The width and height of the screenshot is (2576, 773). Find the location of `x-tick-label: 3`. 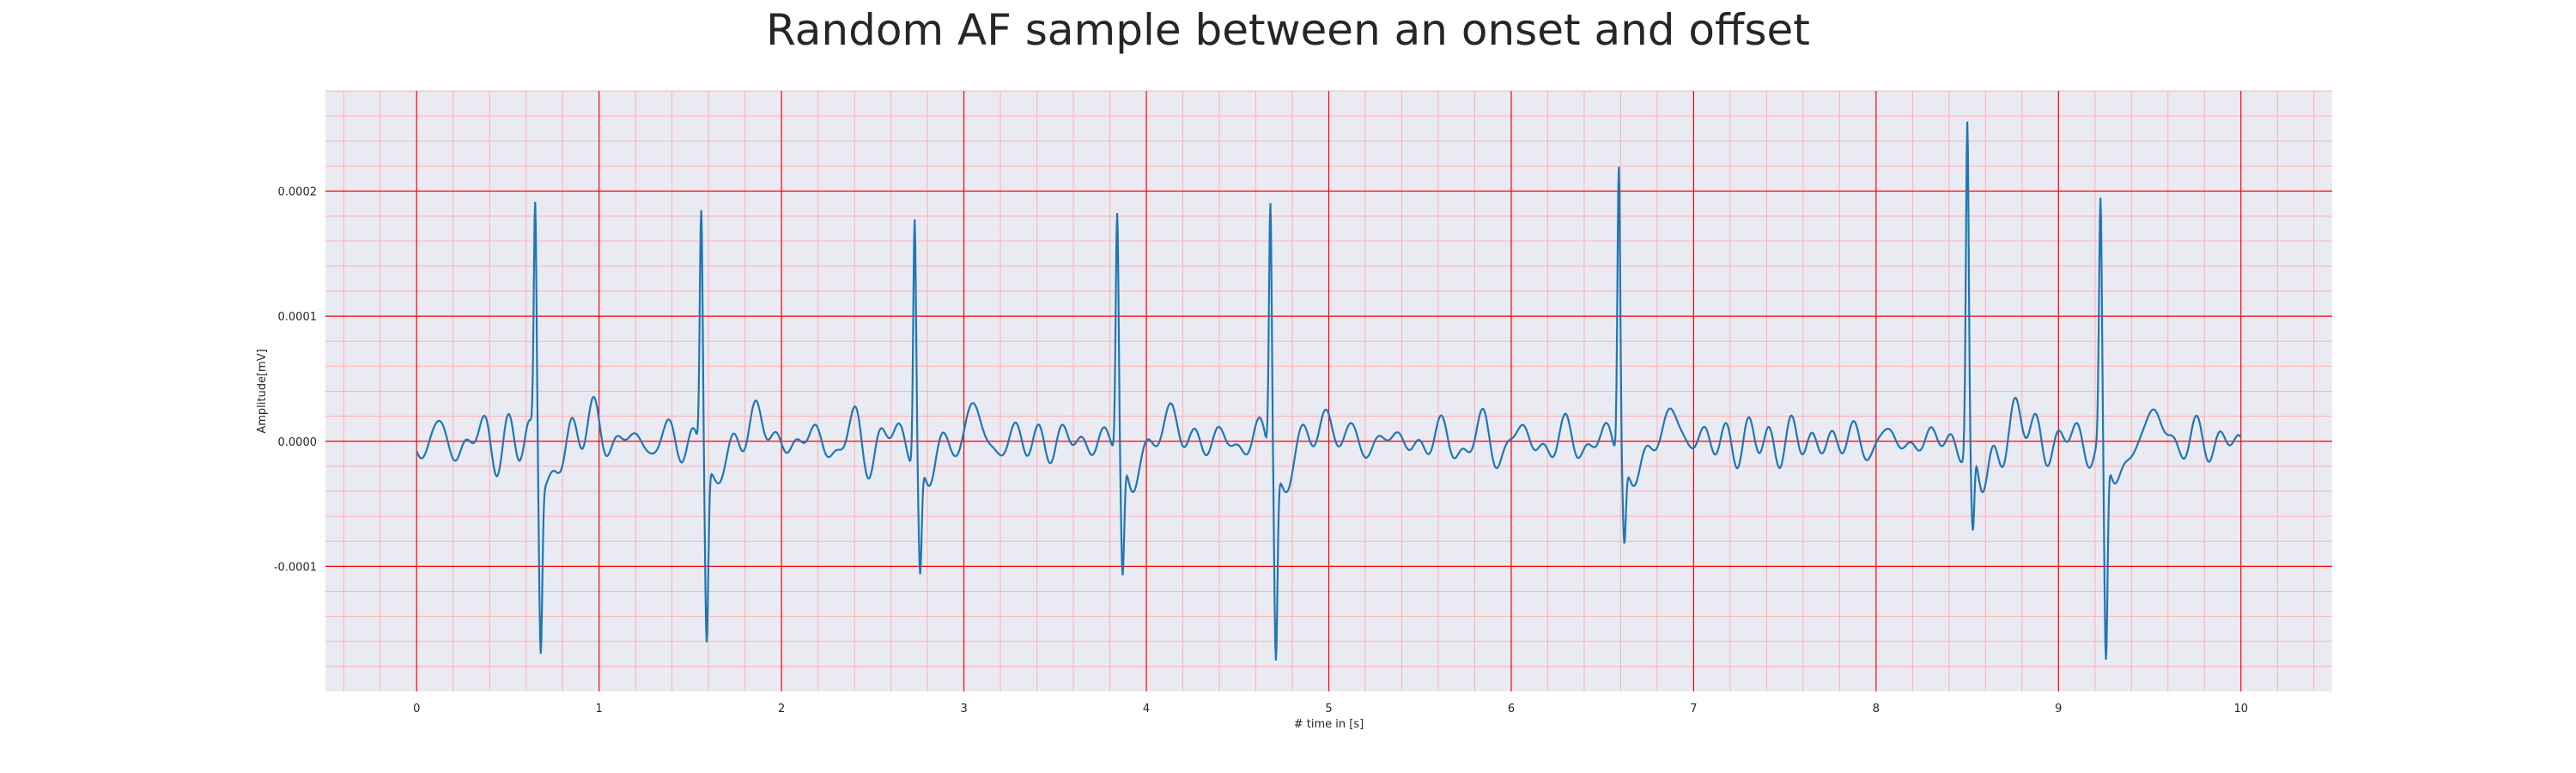

x-tick-label: 3 is located at coordinates (963, 709).